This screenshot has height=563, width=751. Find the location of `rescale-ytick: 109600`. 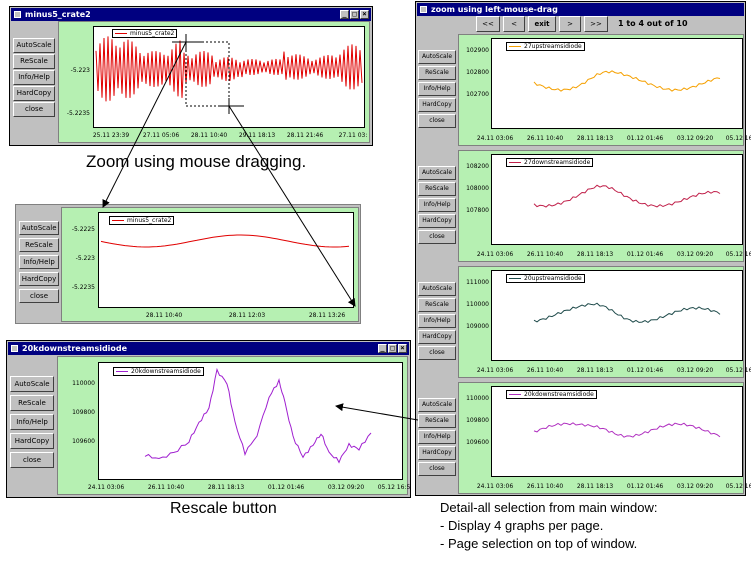

rescale-ytick: 109600 is located at coordinates (83, 441).